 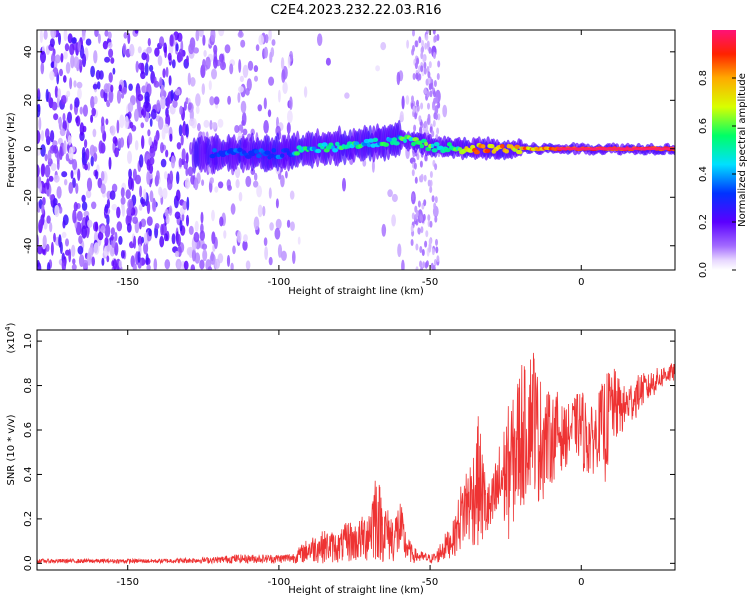 I want to click on spectrogram-x-label: Height of straight line (km), so click(x=356, y=291).